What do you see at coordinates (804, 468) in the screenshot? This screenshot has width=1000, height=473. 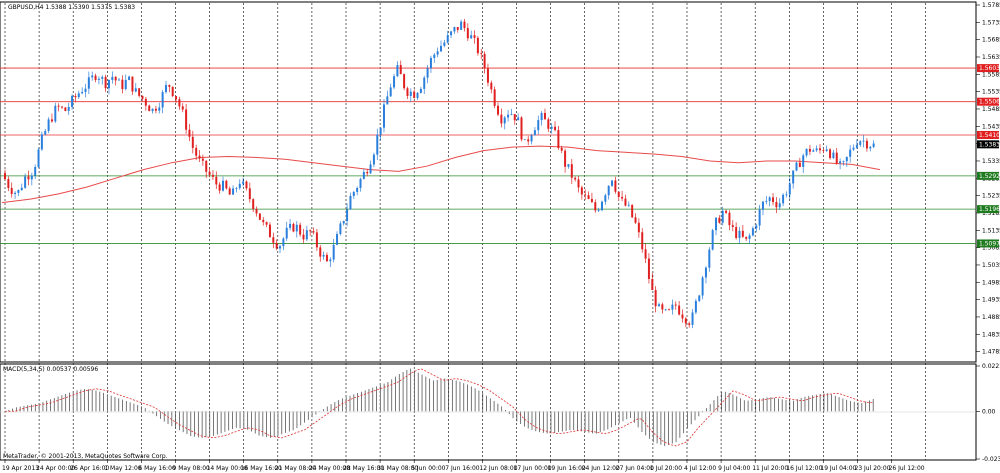 I see `time-axis-label: 16 Jul 12:00` at bounding box center [804, 468].